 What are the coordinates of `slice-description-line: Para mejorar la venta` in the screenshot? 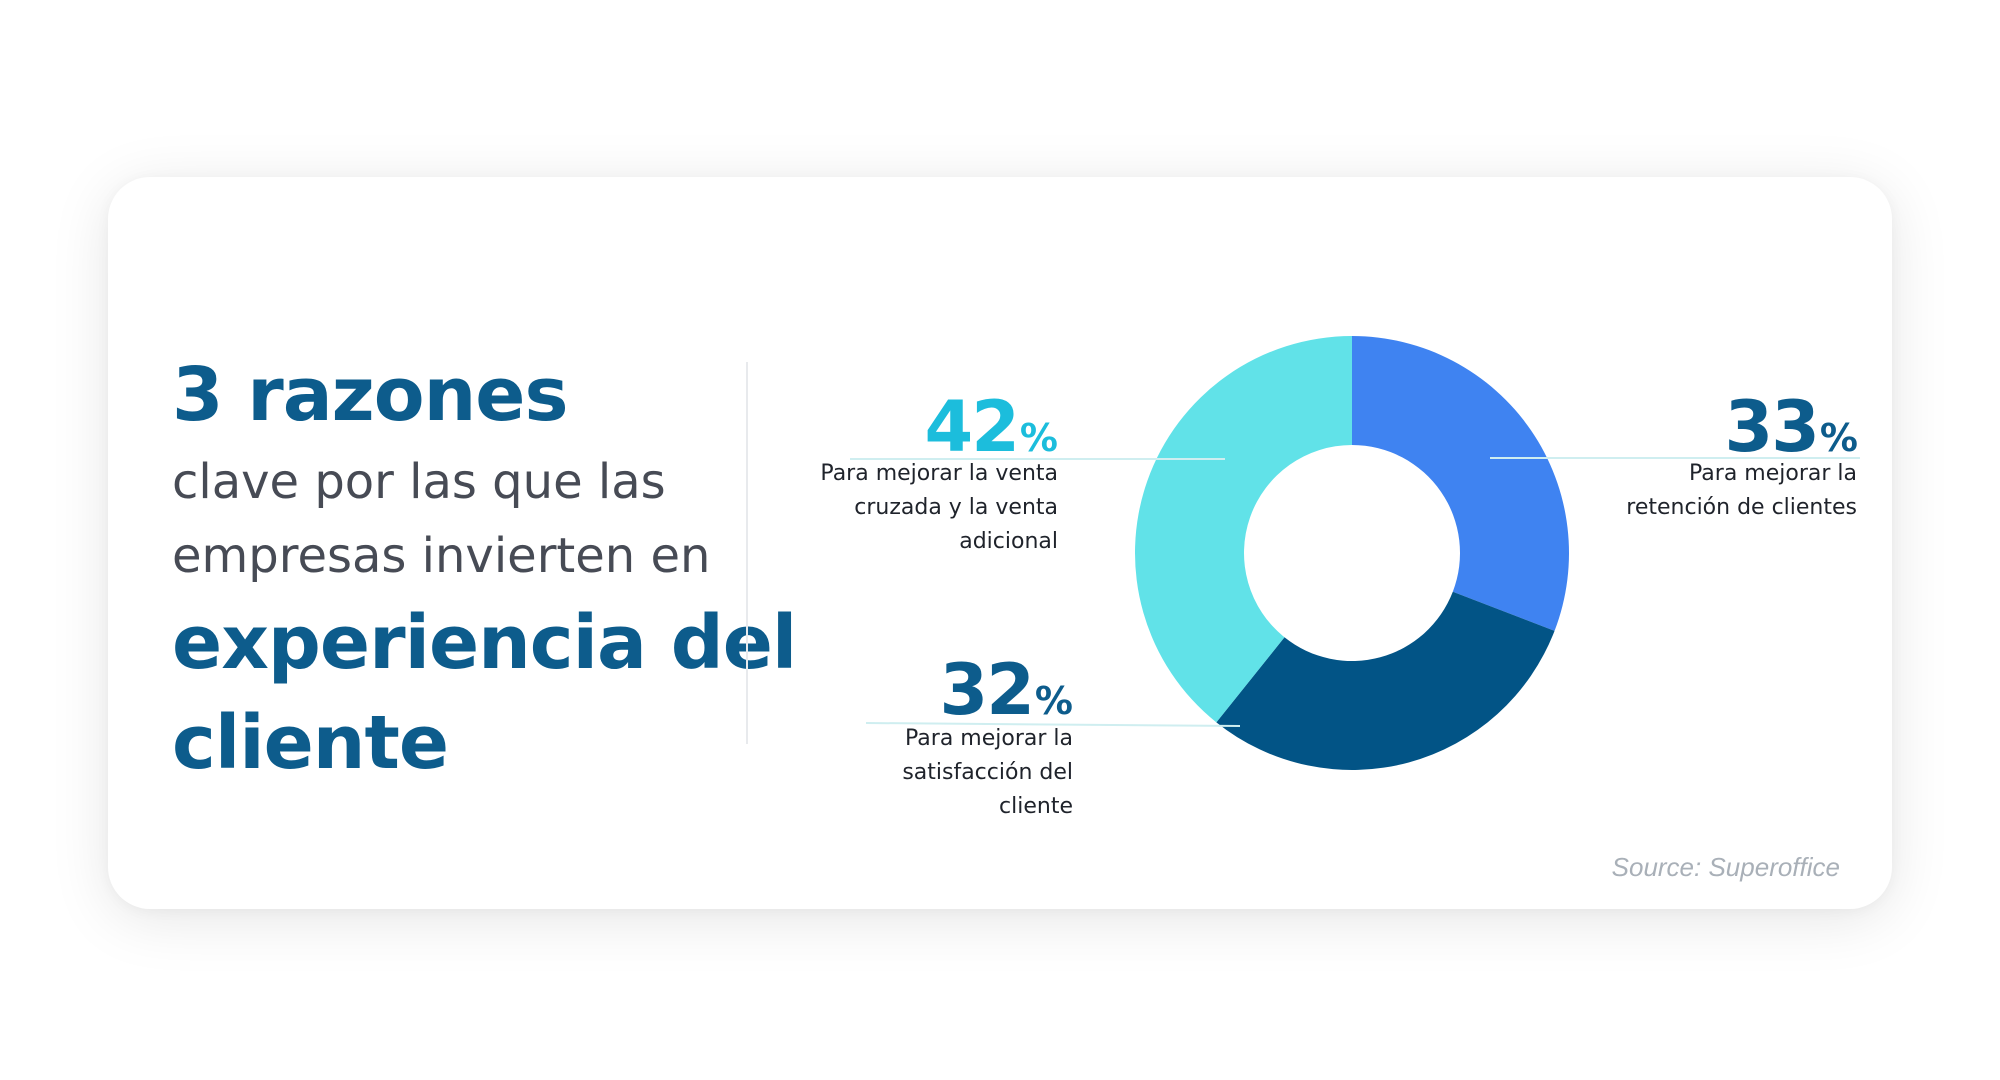 It's located at (939, 473).